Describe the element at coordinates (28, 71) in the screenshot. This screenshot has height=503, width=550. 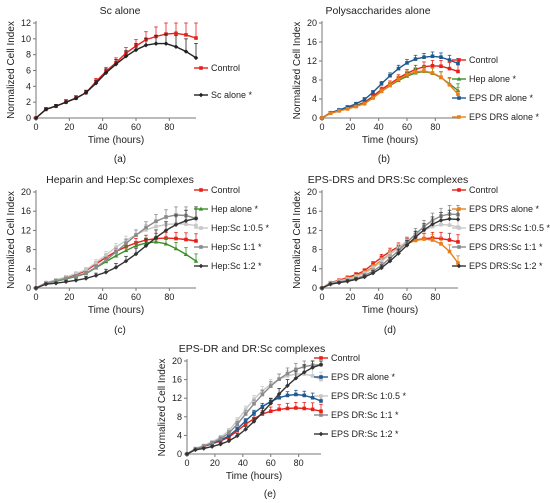
I see `y-tick-label: 6` at that location.